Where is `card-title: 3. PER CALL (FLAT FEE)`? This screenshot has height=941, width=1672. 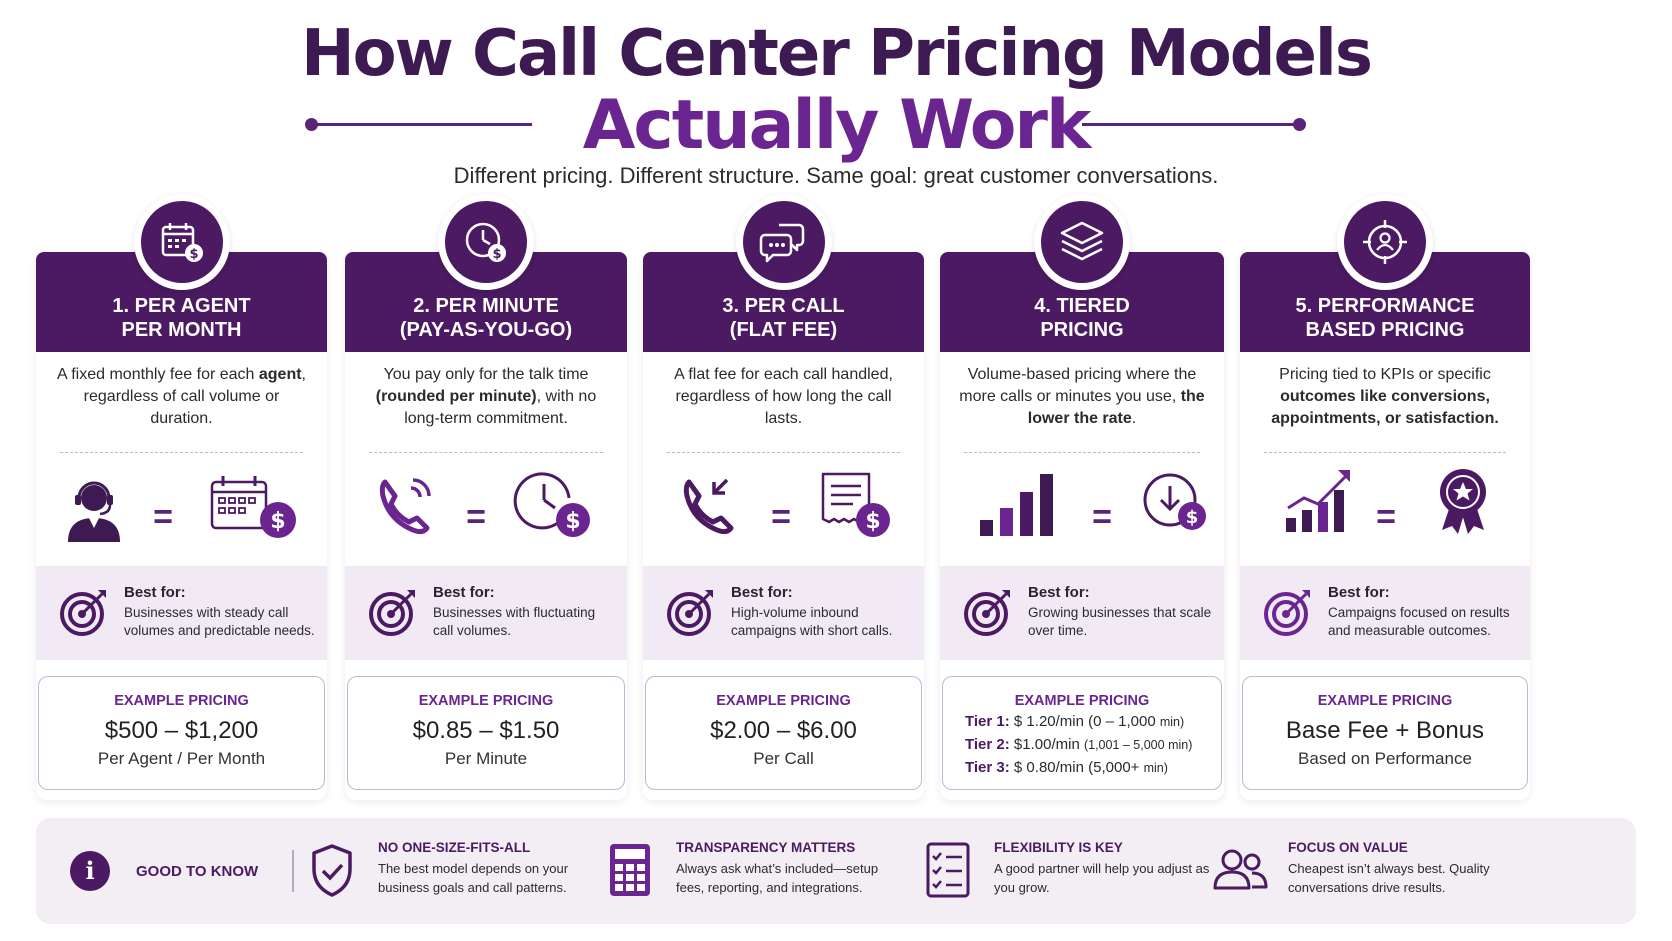 card-title: 3. PER CALL (FLAT FEE) is located at coordinates (783, 318).